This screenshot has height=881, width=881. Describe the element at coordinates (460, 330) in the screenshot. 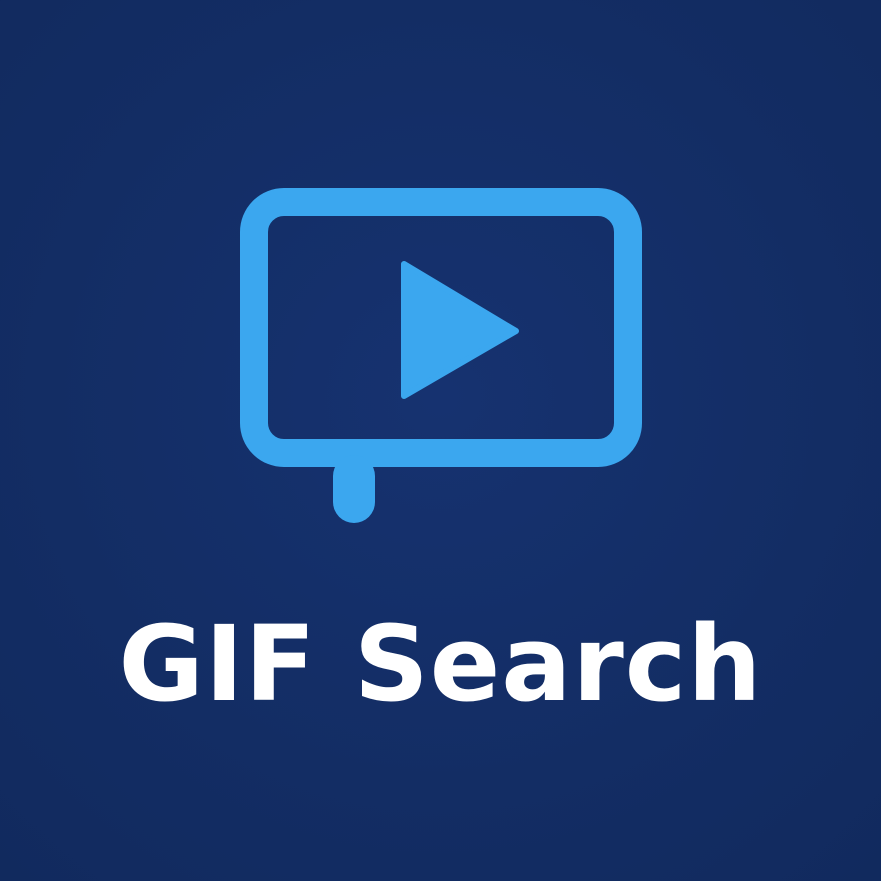

I see `play-icon` at that location.